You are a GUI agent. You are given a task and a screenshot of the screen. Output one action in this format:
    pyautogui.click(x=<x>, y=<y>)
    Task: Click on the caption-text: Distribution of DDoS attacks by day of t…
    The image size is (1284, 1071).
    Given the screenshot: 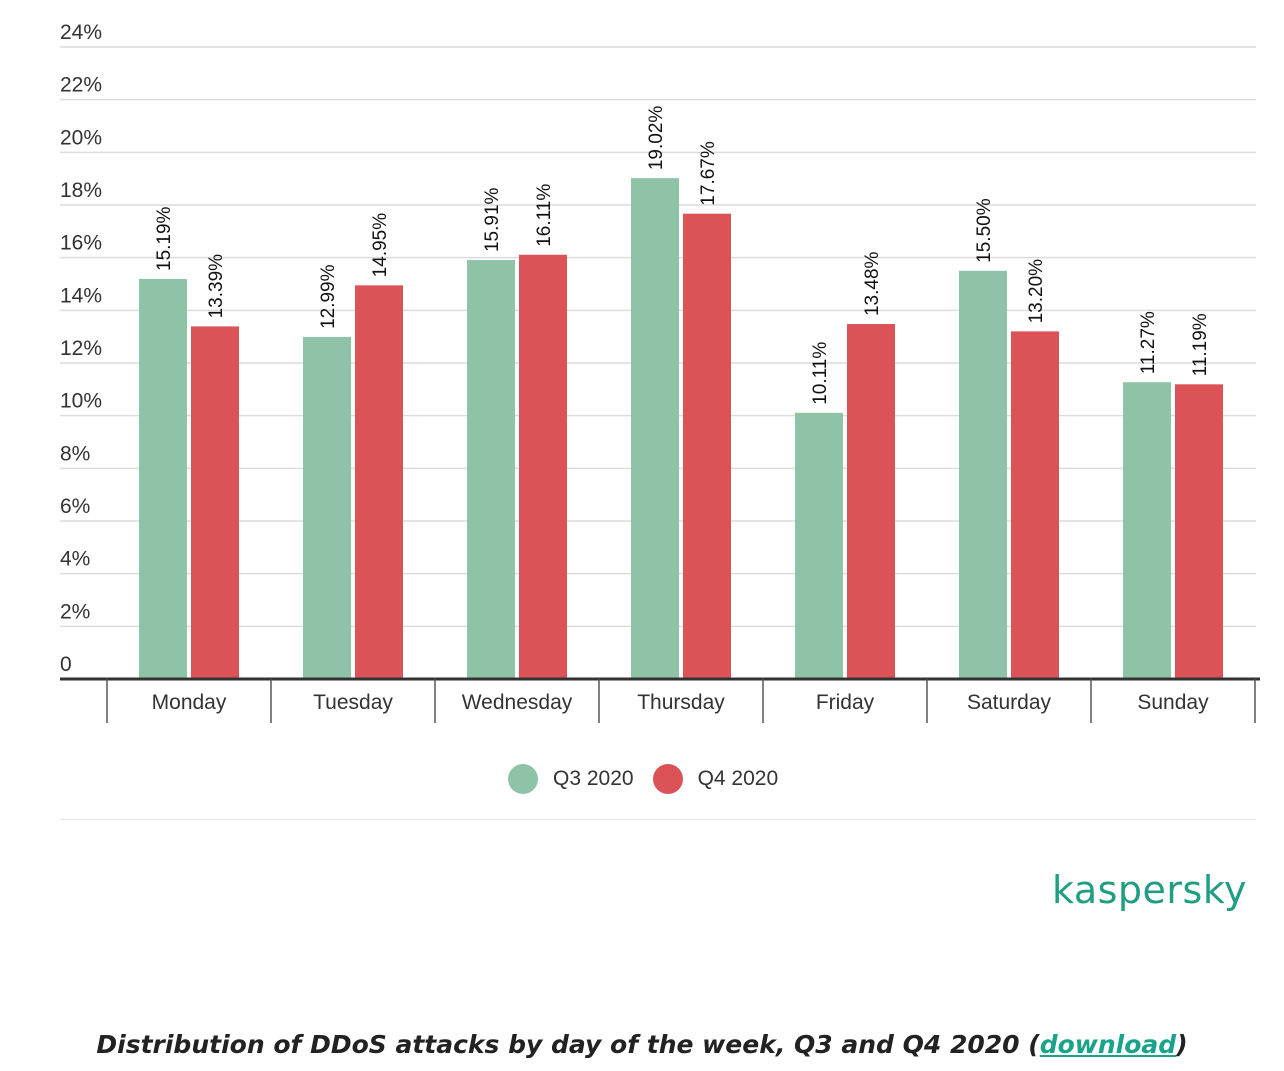 What is the action you would take?
    pyautogui.click(x=568, y=1044)
    